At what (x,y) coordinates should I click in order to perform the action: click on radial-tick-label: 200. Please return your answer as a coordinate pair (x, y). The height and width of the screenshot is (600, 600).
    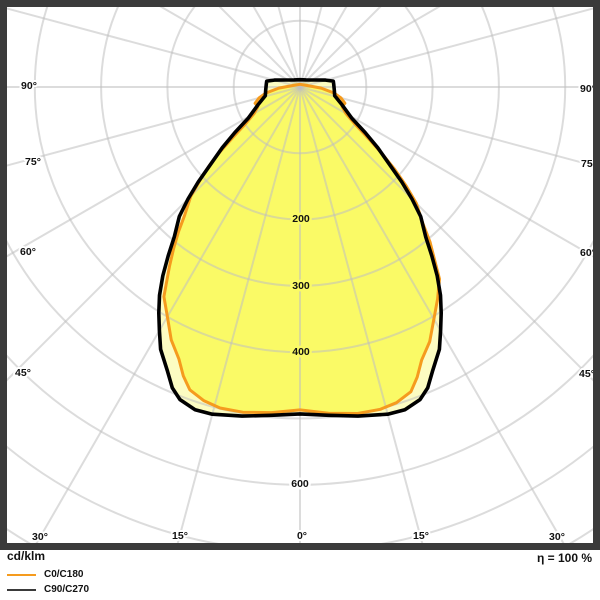
    Looking at the image, I should click on (301, 219).